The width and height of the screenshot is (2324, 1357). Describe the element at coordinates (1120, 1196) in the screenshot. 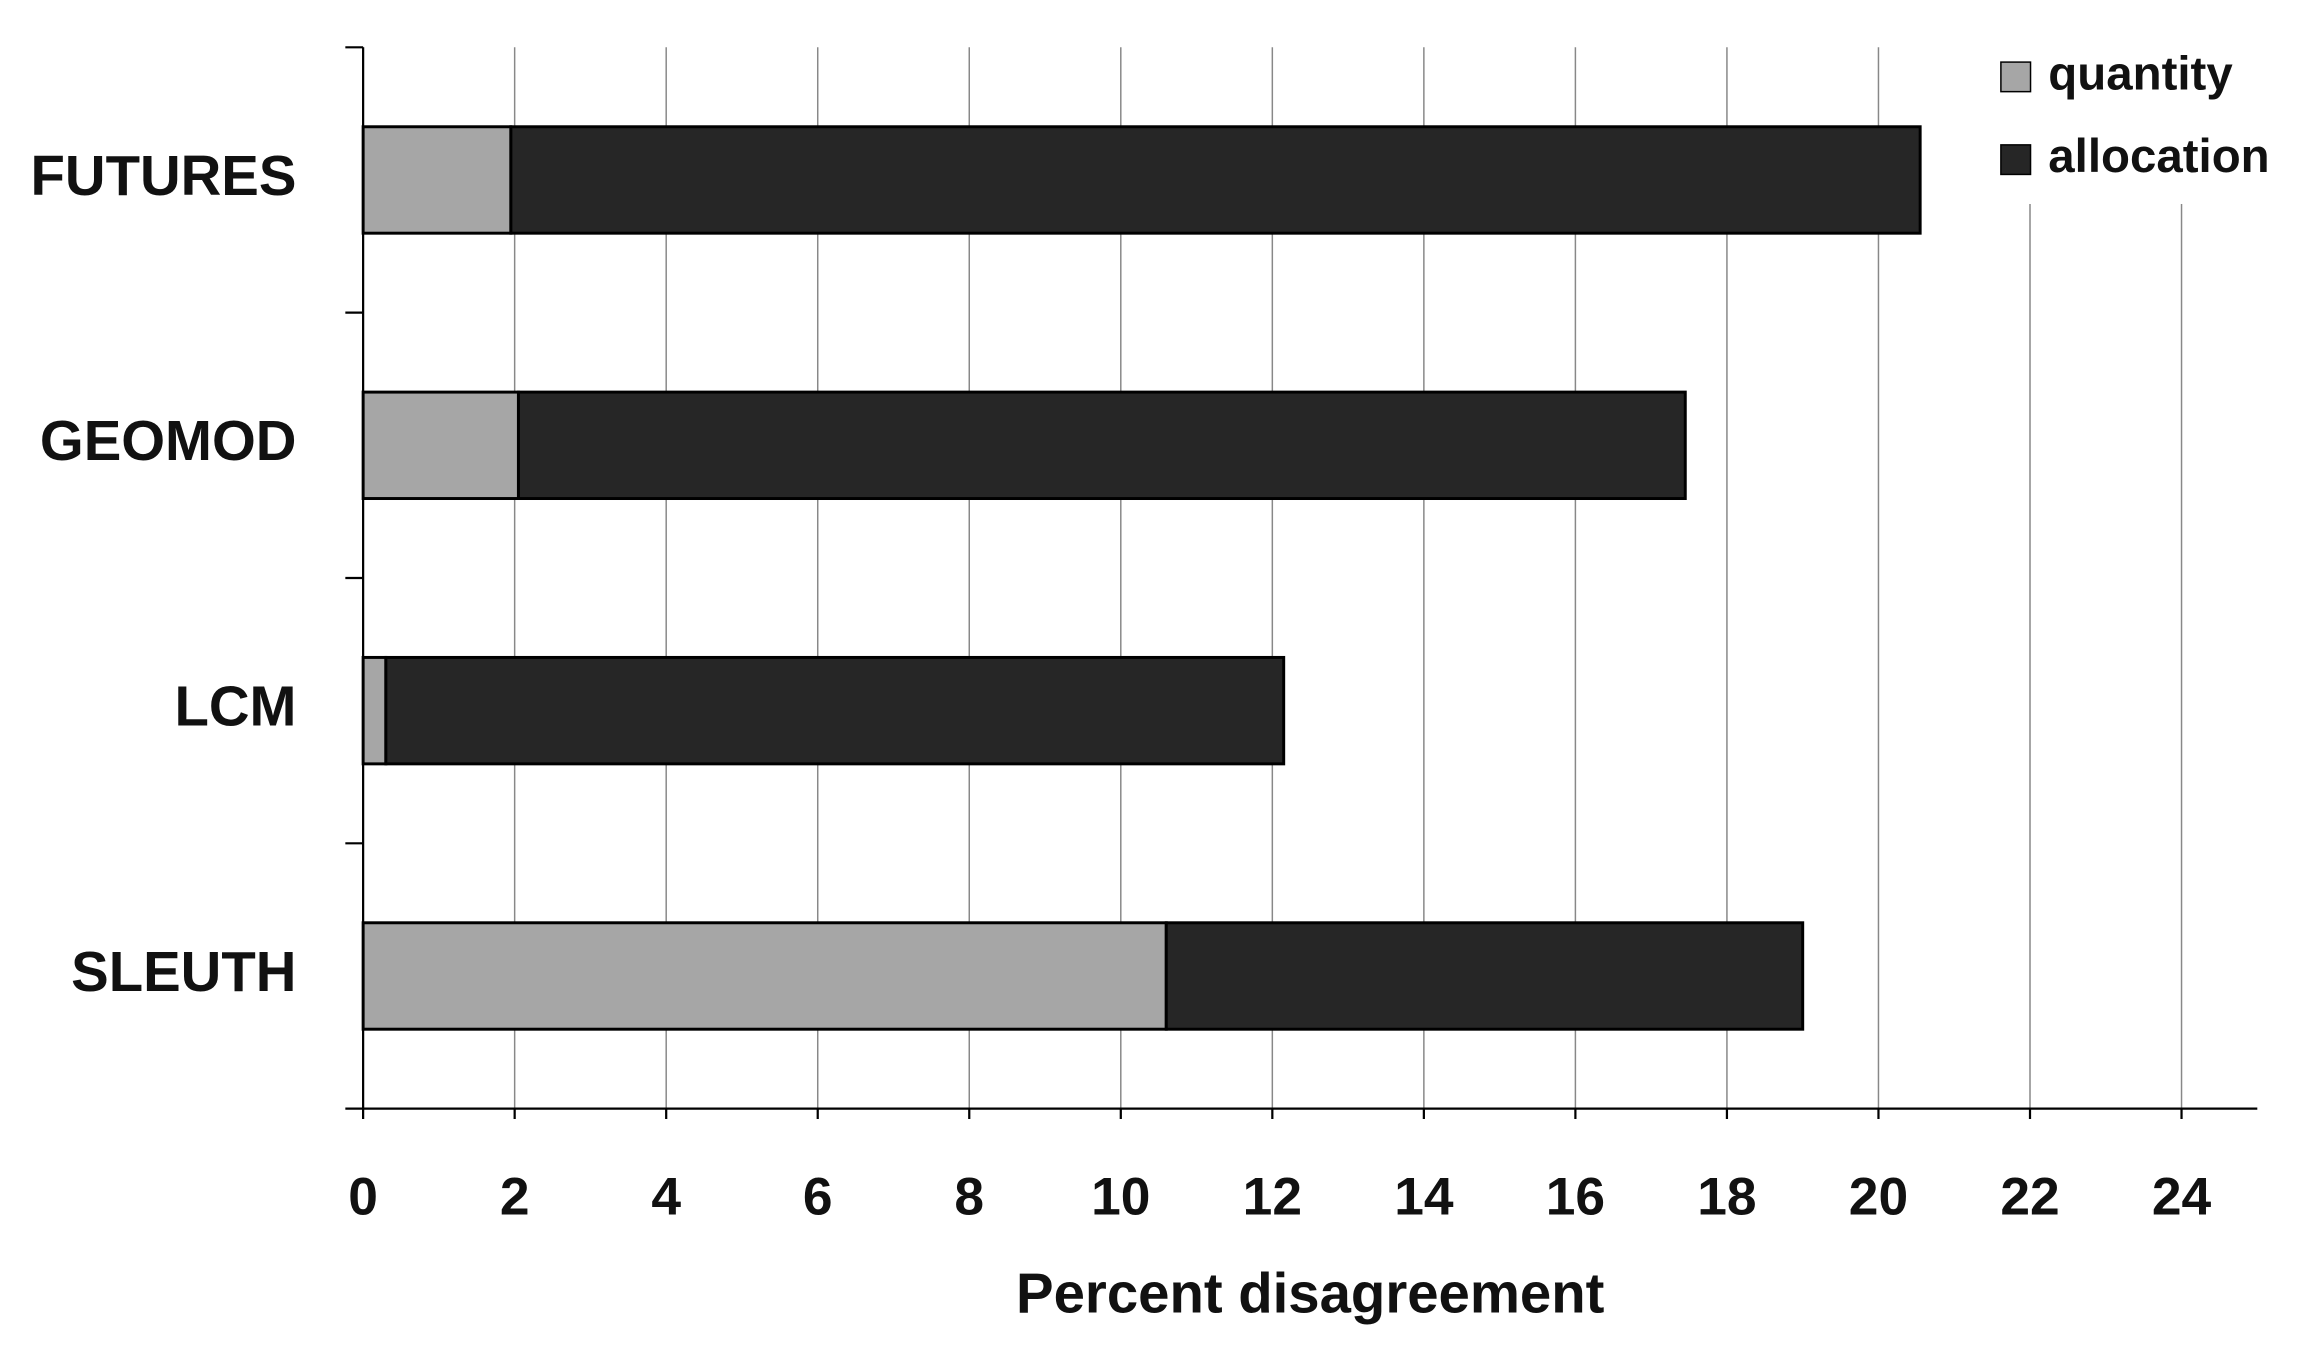

I see `x-tick-label: 10` at that location.